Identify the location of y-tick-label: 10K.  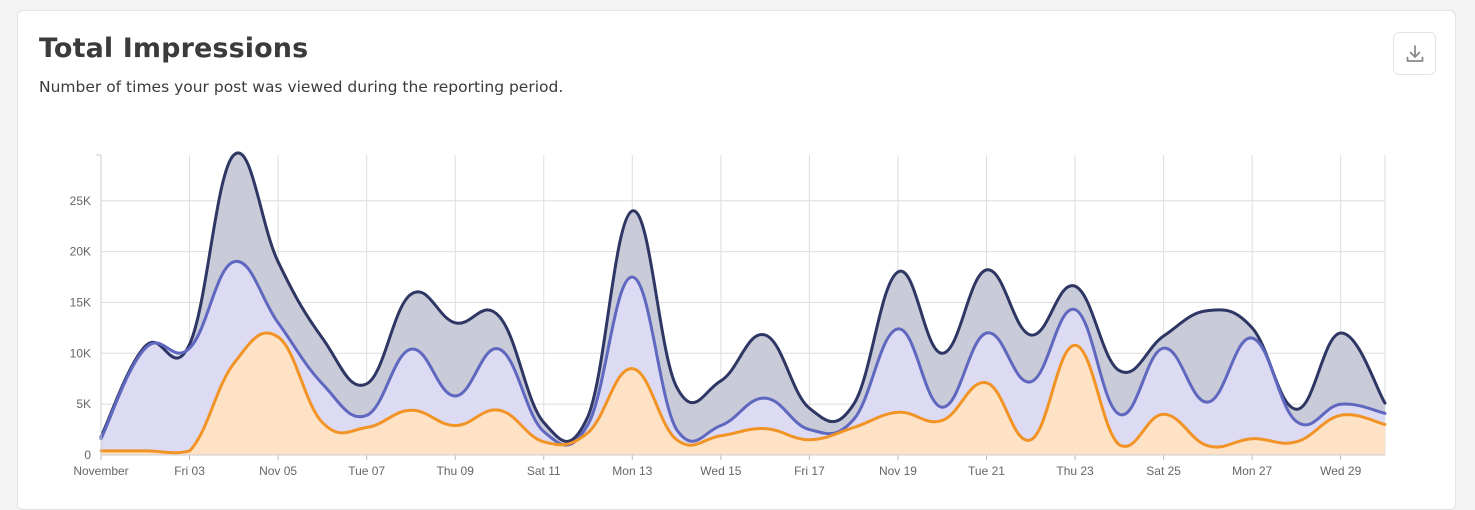
(80, 353).